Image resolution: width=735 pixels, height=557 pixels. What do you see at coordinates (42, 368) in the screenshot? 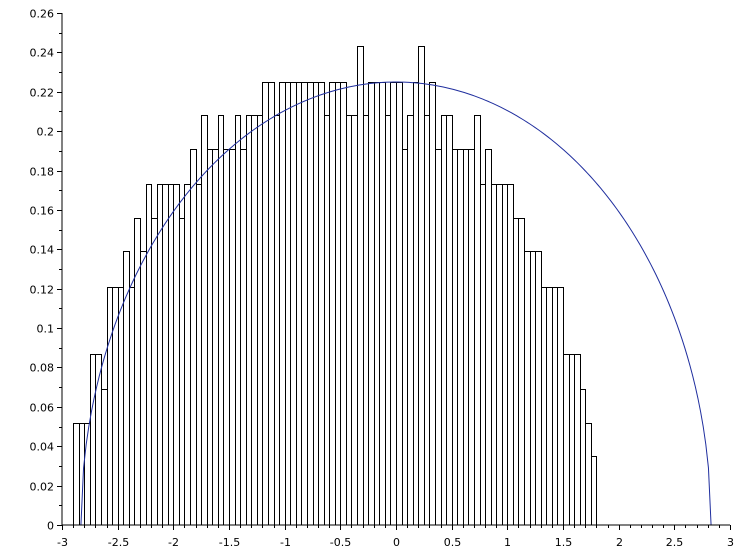
I see `y-tick-label: 0.08` at bounding box center [42, 368].